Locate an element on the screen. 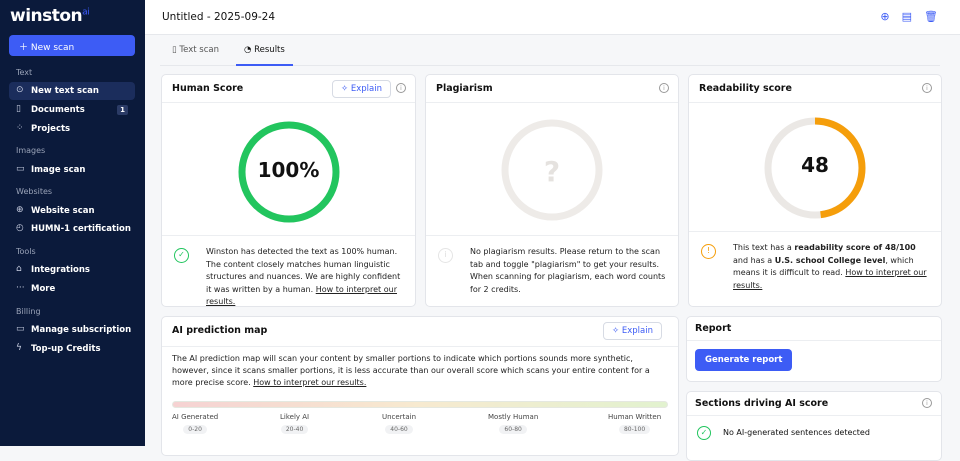 The height and width of the screenshot is (461, 960). sidebar-item-label: More is located at coordinates (43, 289).